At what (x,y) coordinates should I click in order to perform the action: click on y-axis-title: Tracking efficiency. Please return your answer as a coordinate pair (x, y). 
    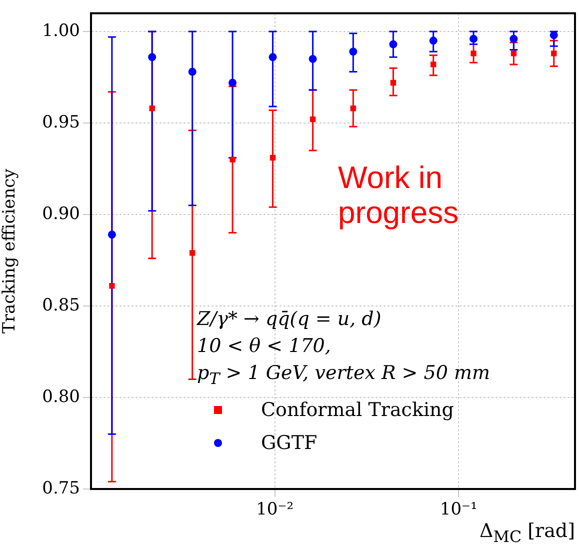
    Looking at the image, I should click on (10, 251).